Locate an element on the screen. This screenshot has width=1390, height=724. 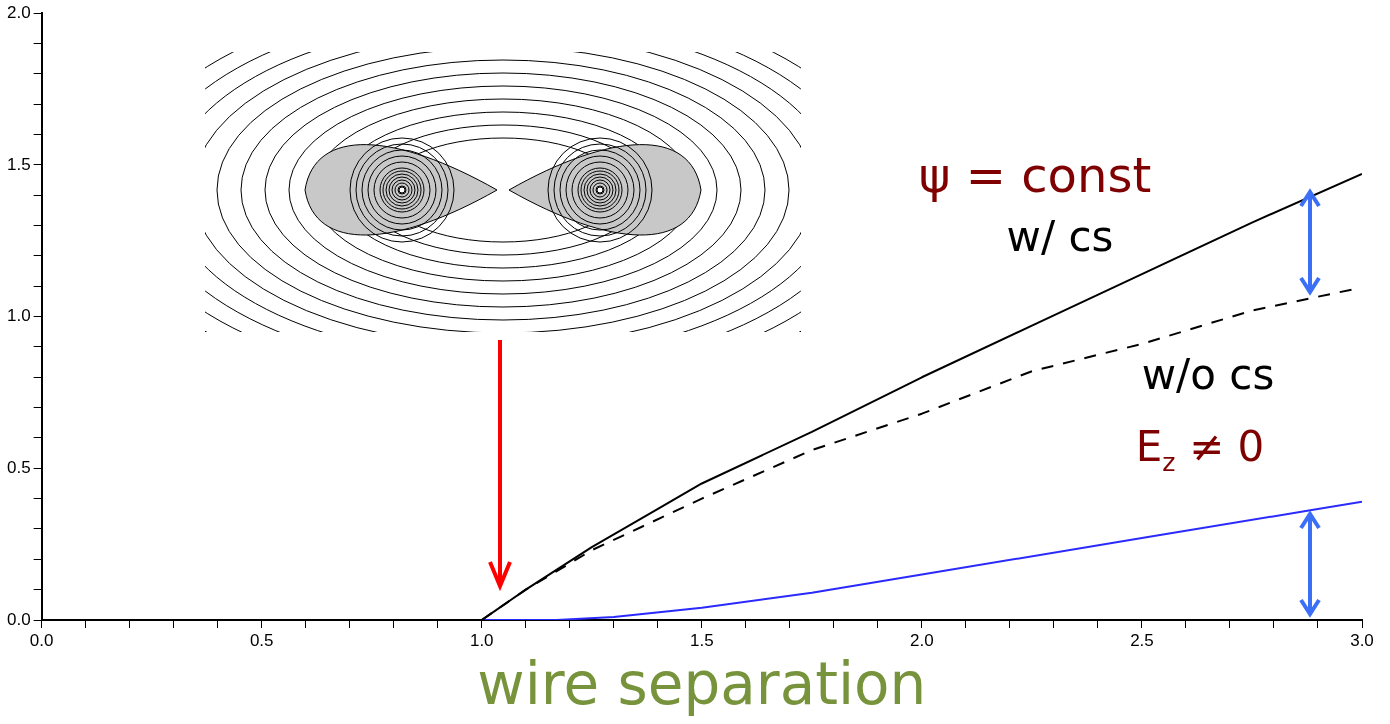
x-tick-label: 0.5 is located at coordinates (261, 640).